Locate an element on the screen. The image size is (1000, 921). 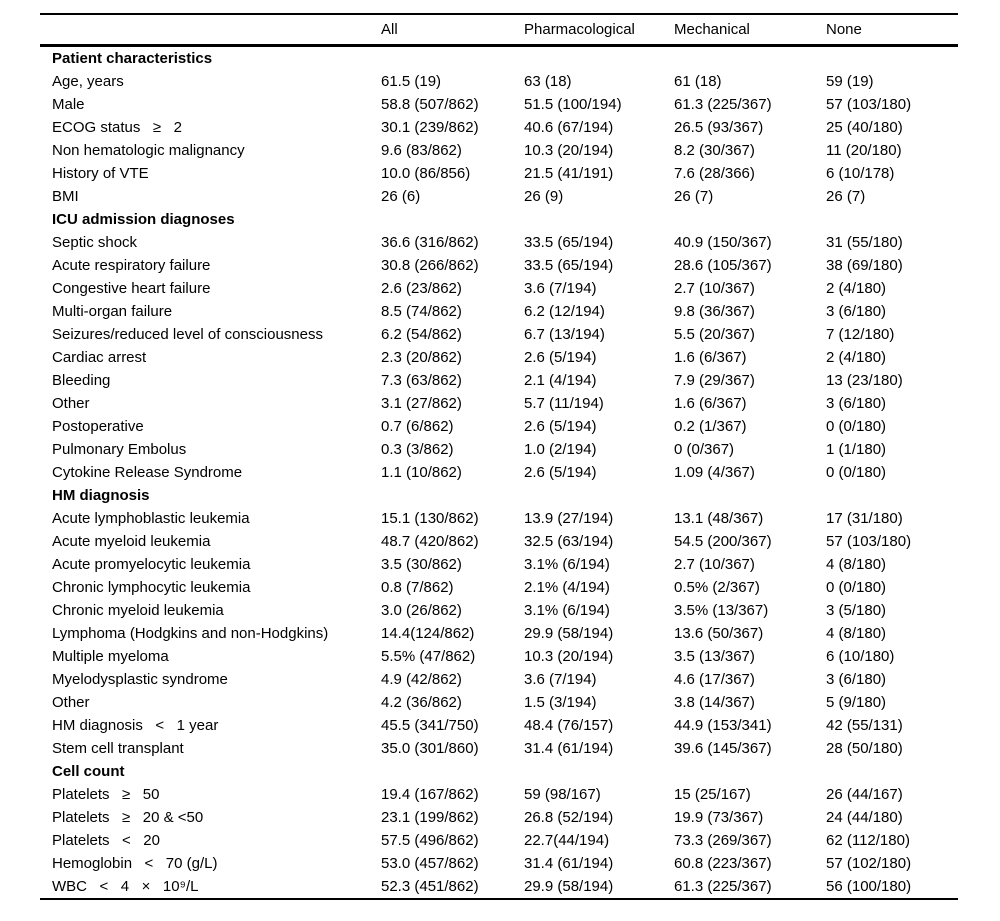
cell-pharmacological: 13.9 (27/194) is located at coordinates (569, 518).